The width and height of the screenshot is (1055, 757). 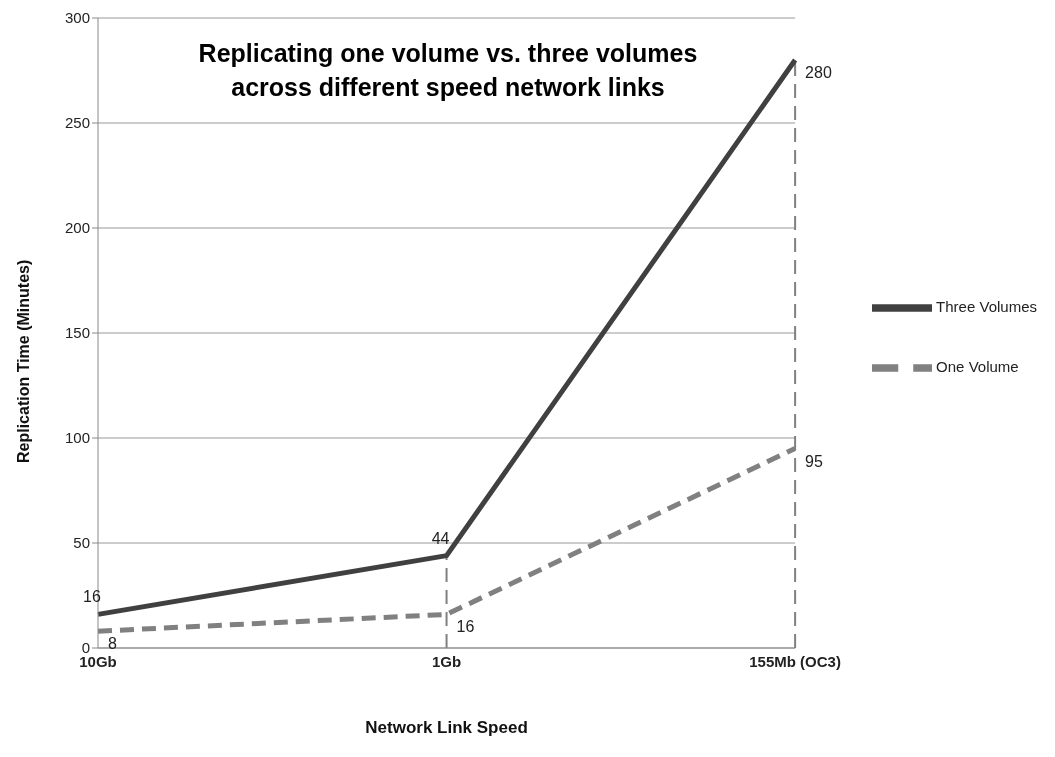 I want to click on legend-label: Three Volumes, so click(x=986, y=306).